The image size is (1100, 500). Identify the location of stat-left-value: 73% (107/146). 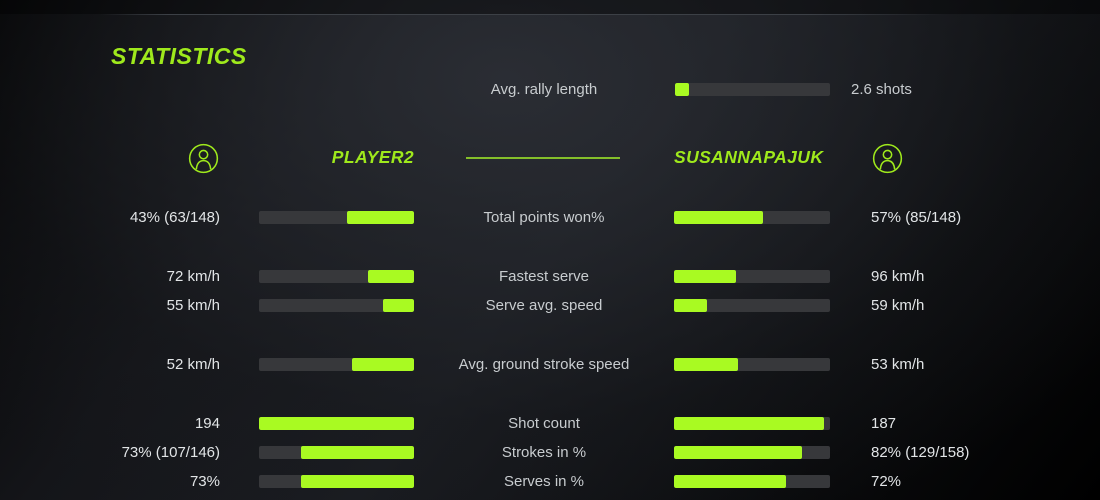
(170, 452).